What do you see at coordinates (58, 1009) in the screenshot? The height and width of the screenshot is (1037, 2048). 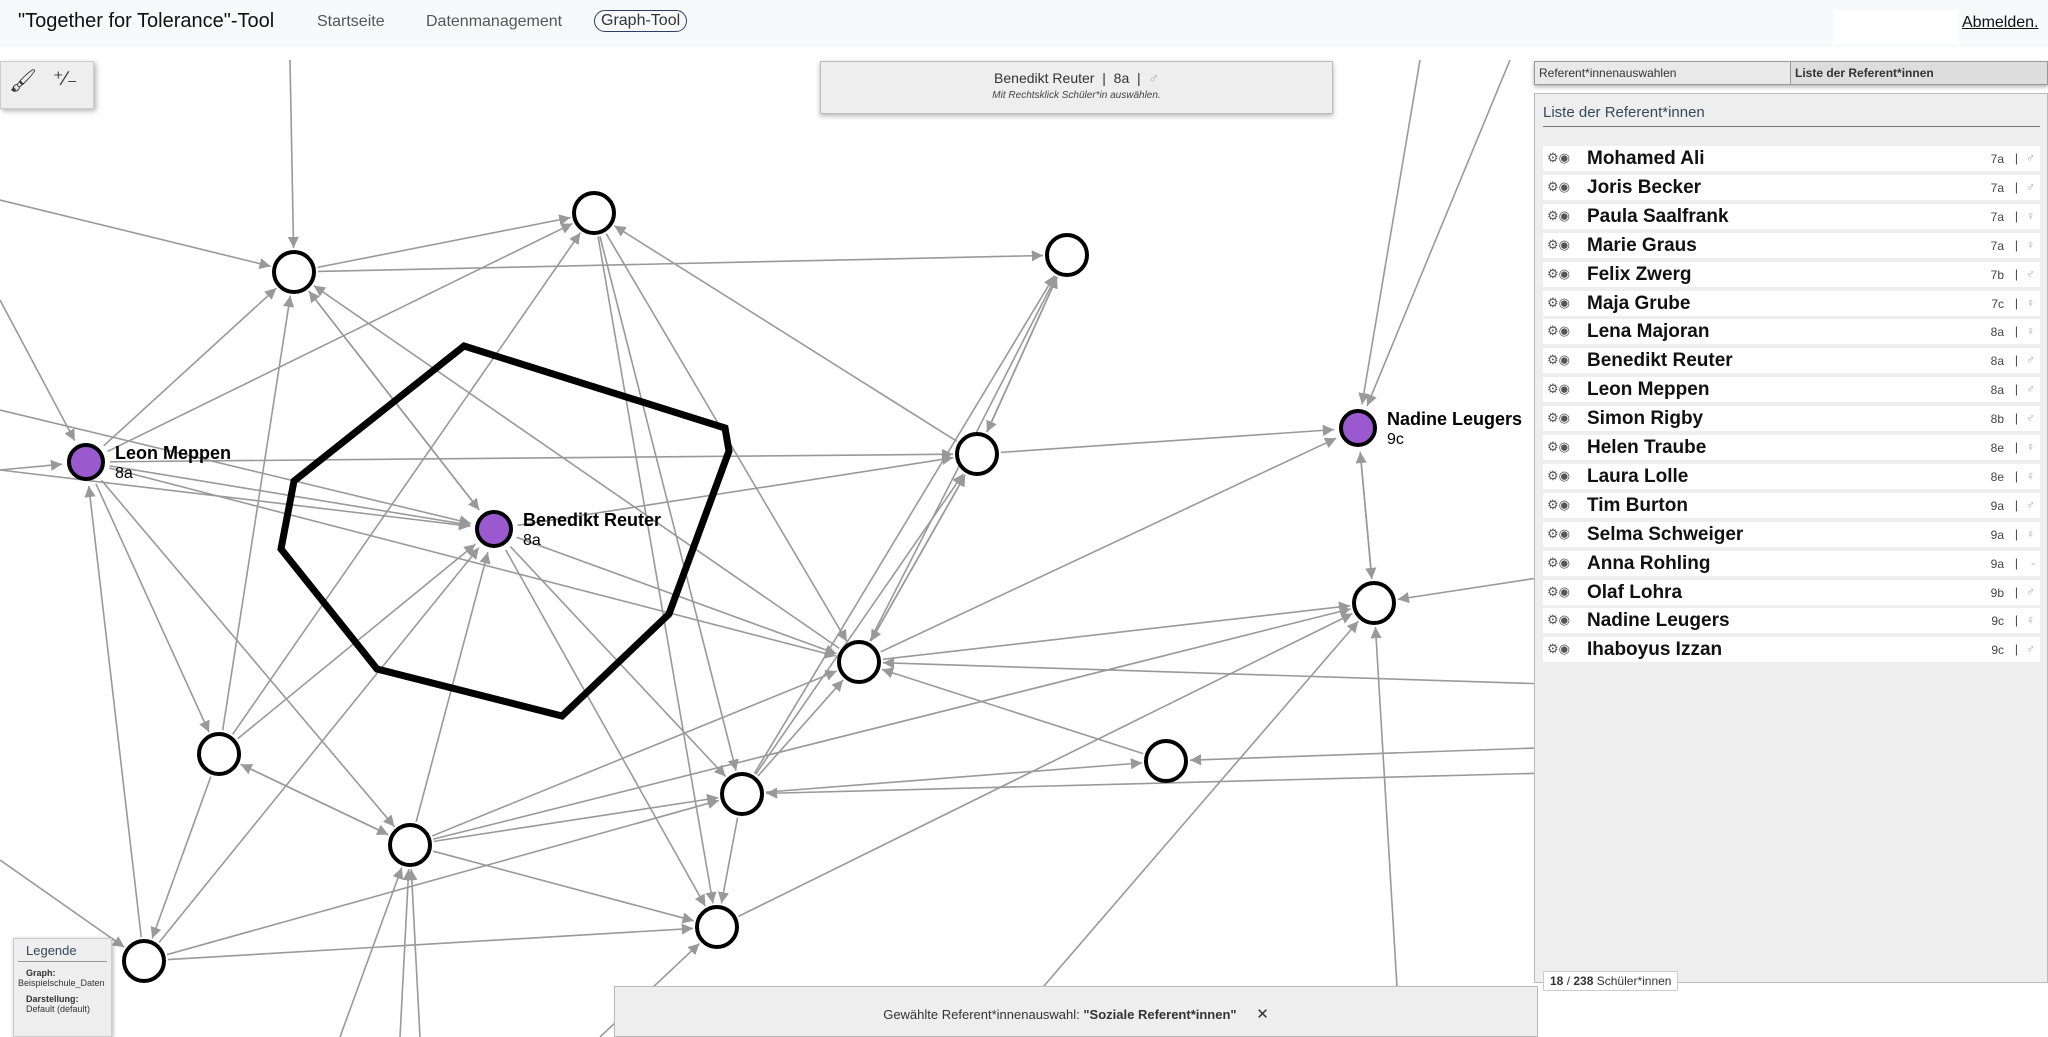 I see `legend-view-value: Default (default)` at bounding box center [58, 1009].